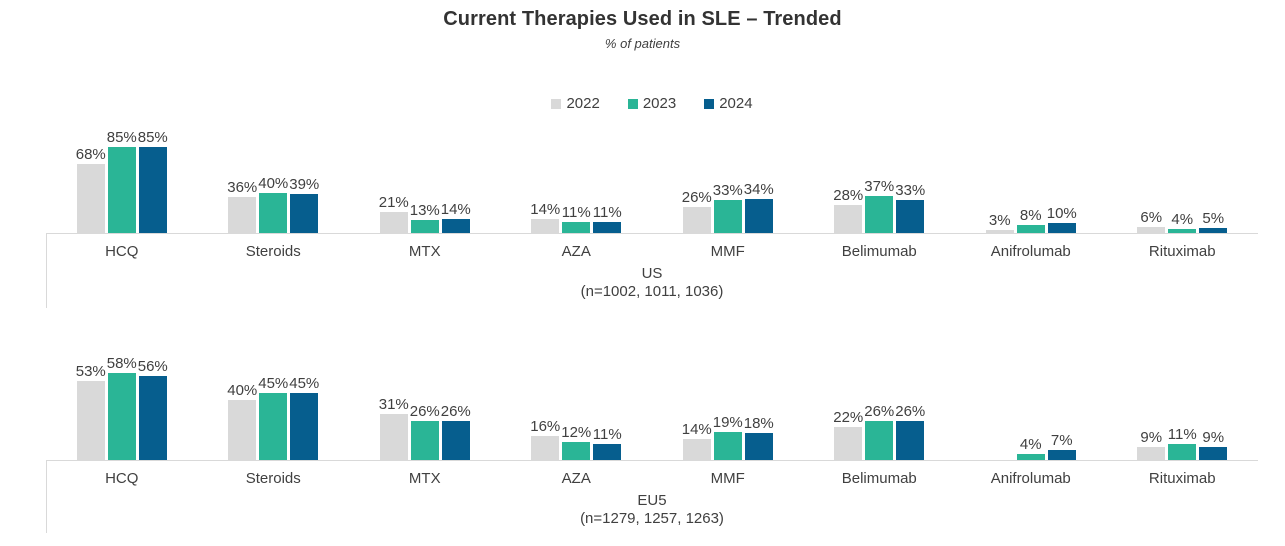 The image size is (1285, 546). I want to click on bar-value-label: 18%, so click(758, 423).